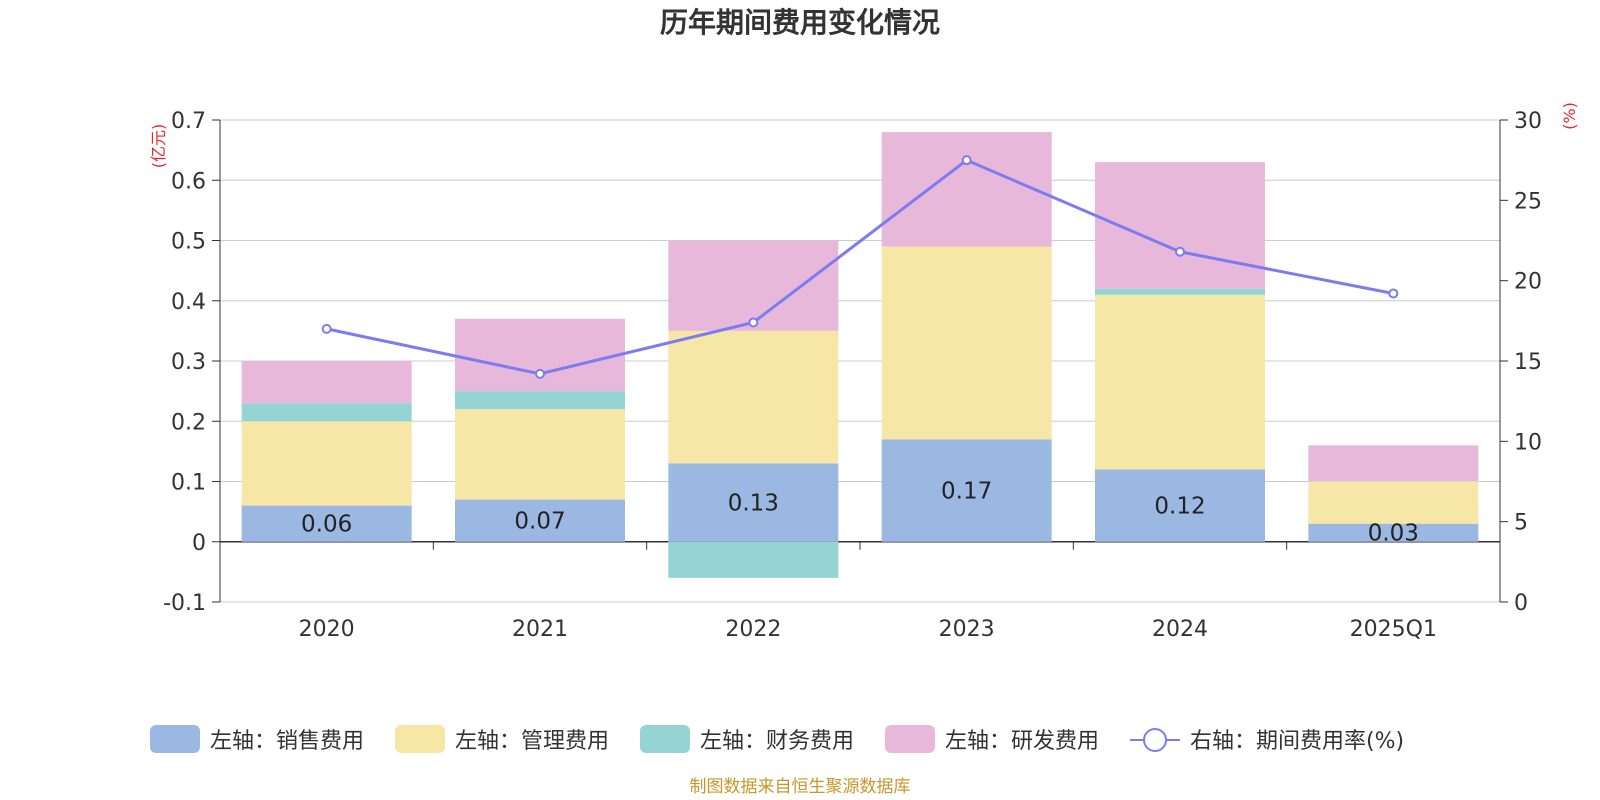 The image size is (1600, 800). What do you see at coordinates (188, 242) in the screenshot?
I see `left-tick-label: 0.5` at bounding box center [188, 242].